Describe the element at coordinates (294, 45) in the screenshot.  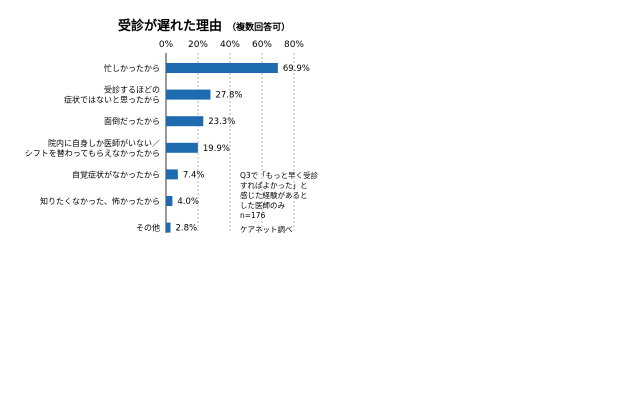
I see `x-tick-label: 80%` at that location.